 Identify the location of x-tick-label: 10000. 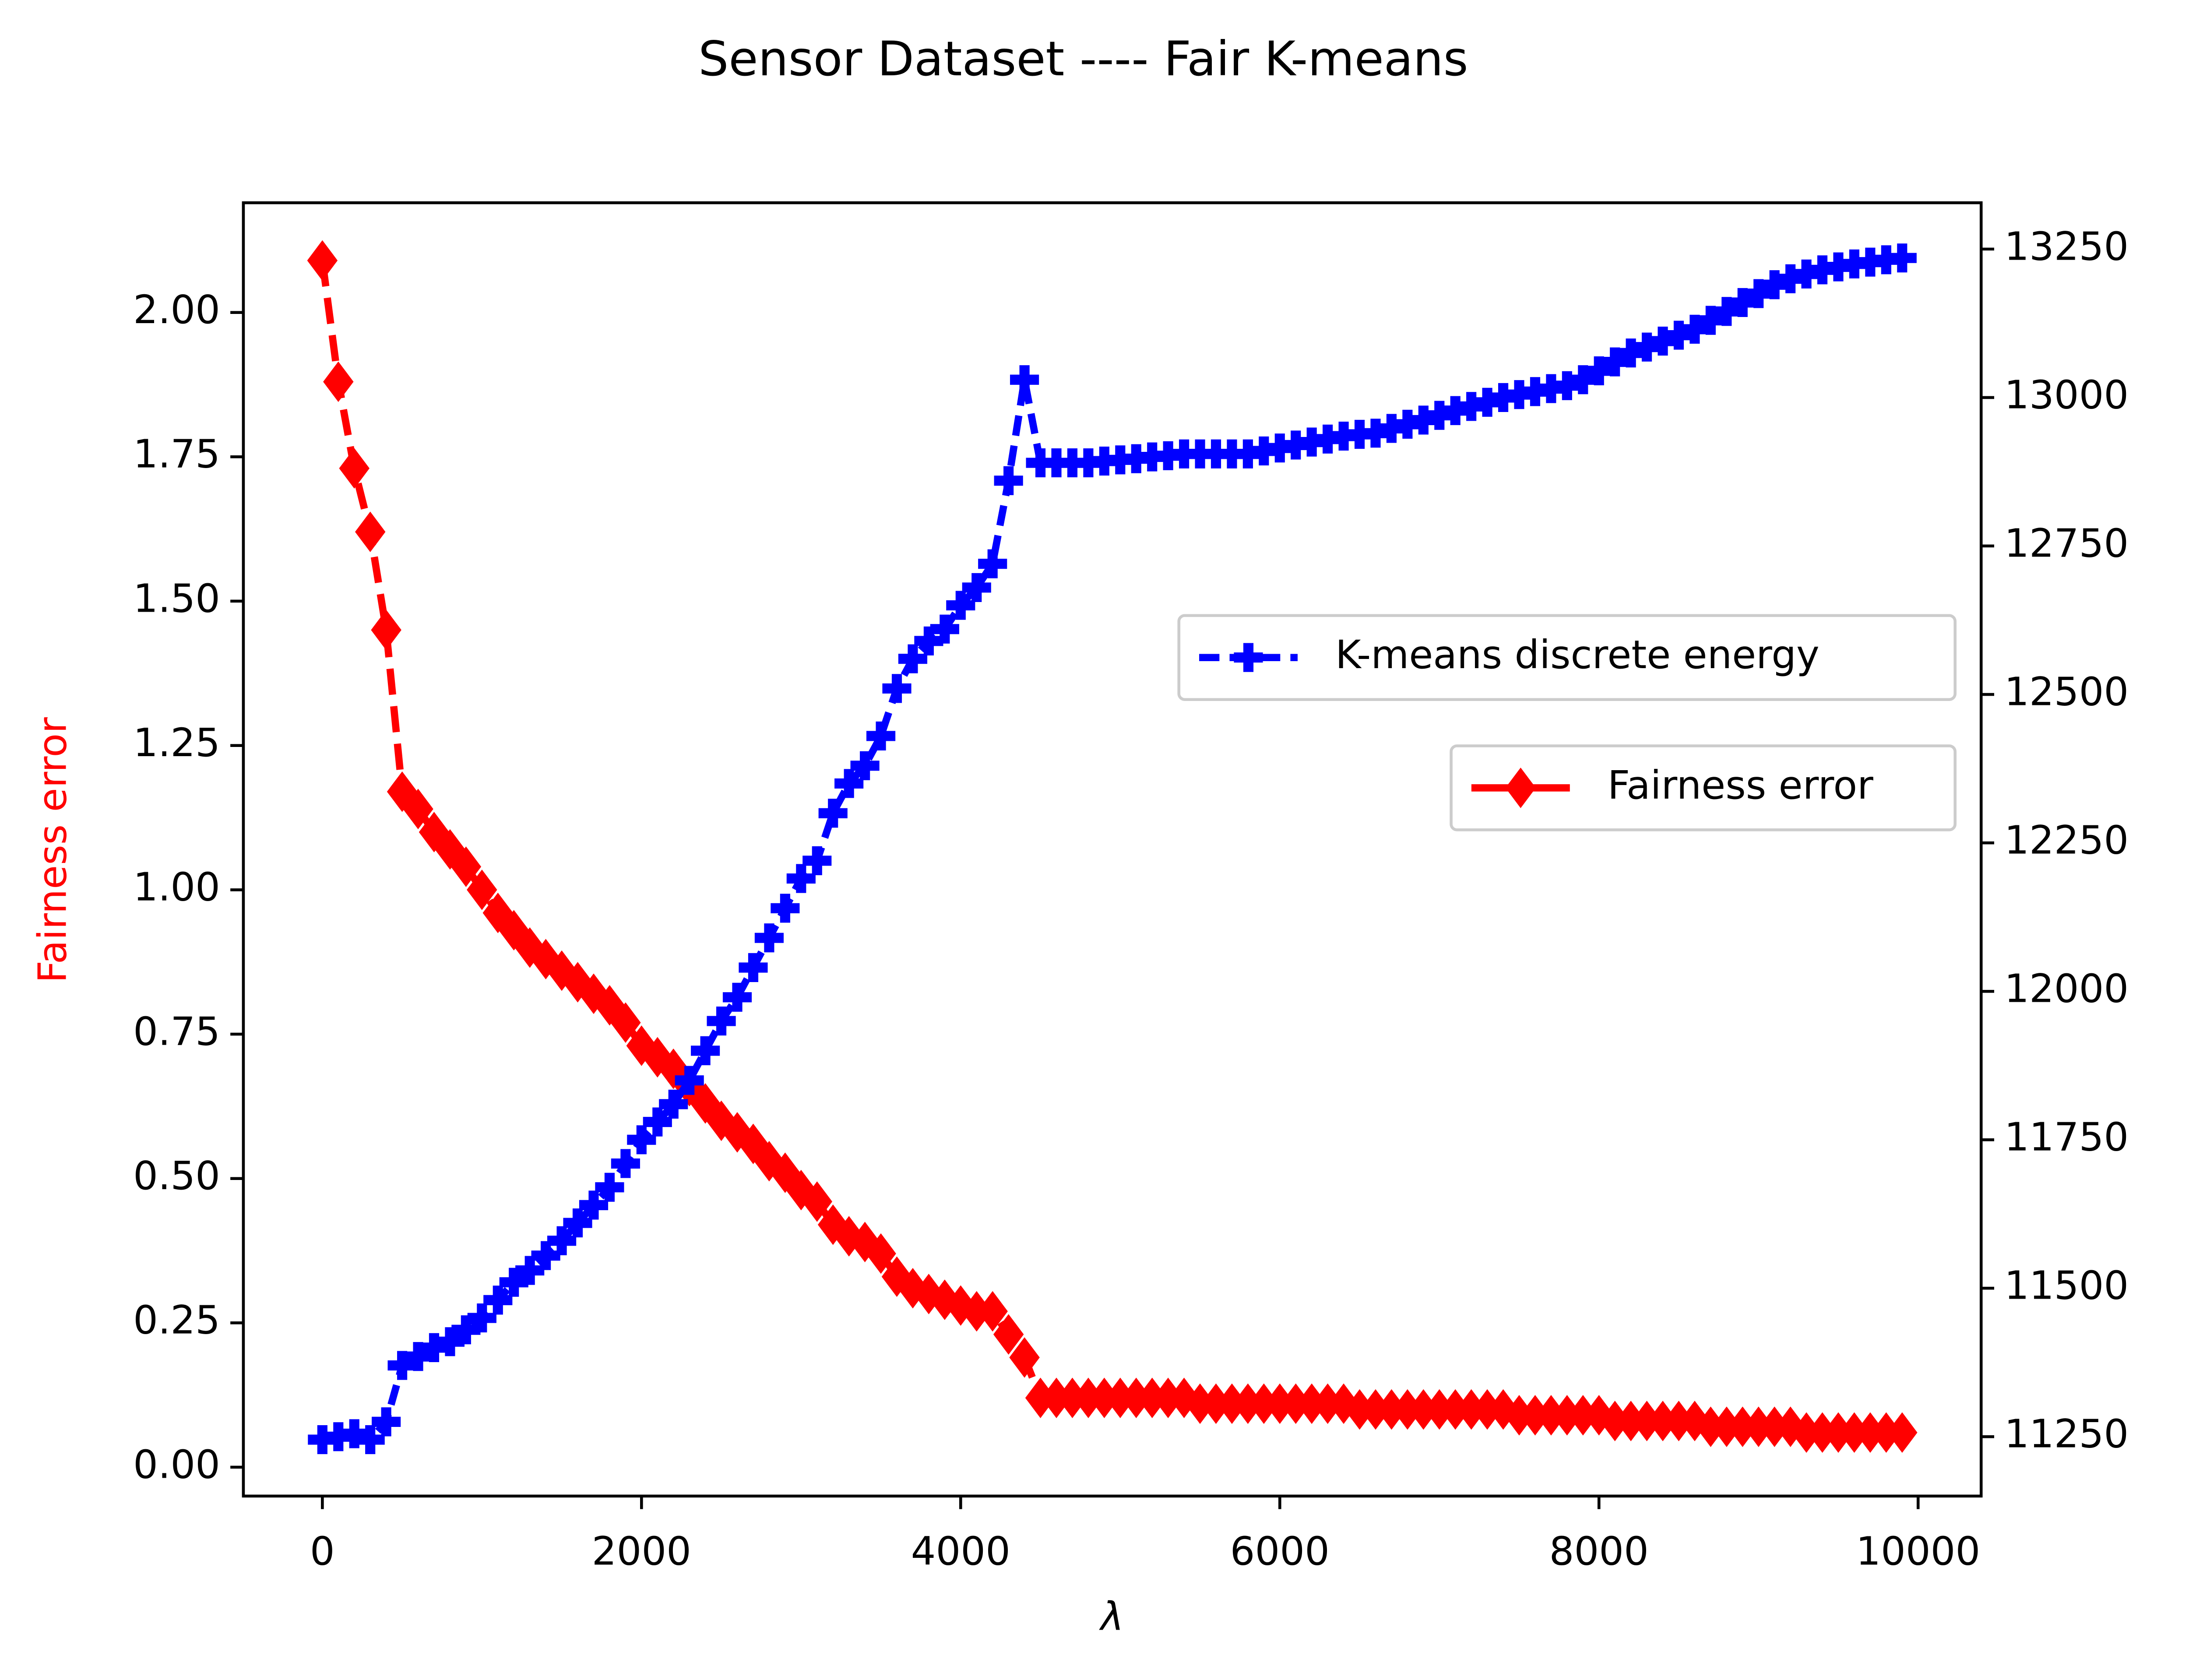
(1918, 1552).